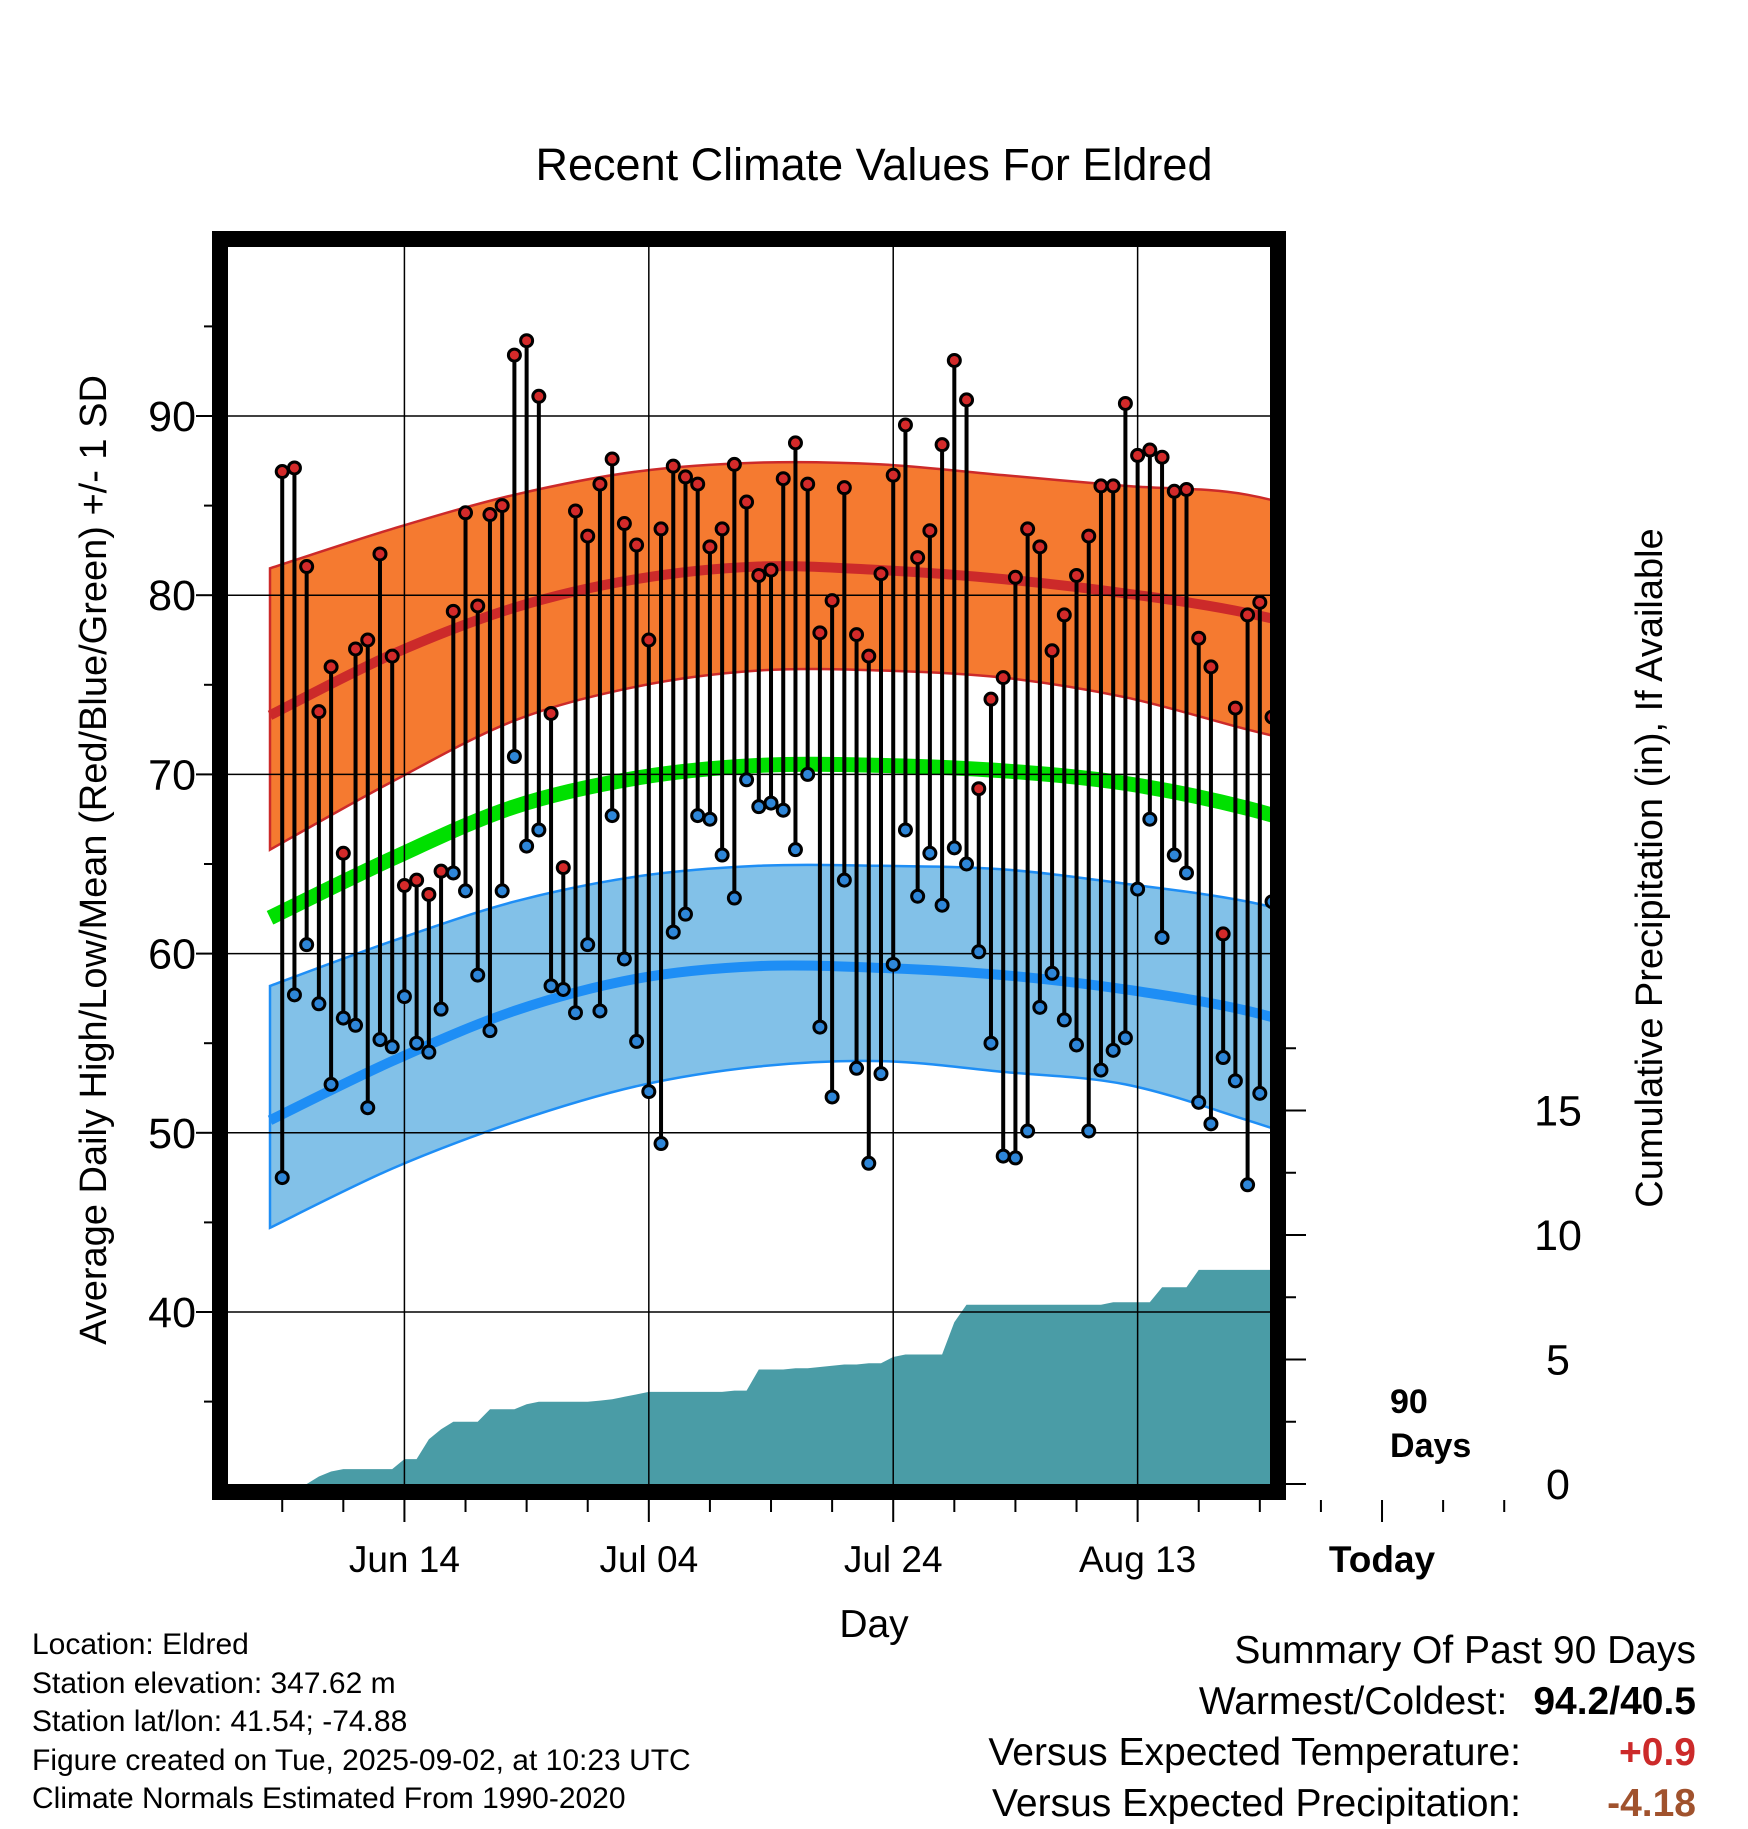 Image resolution: width=1748 pixels, height=1829 pixels. What do you see at coordinates (172, 417) in the screenshot?
I see `y-tick-label-90: 90` at bounding box center [172, 417].